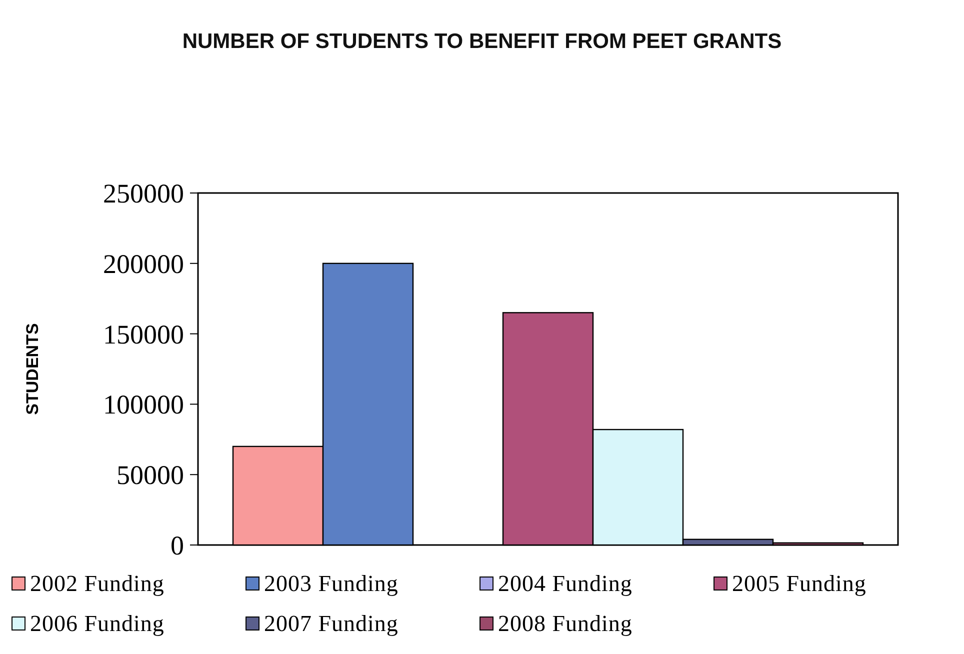 The height and width of the screenshot is (654, 964). I want to click on legend-label: 2002 Funding, so click(97, 583).